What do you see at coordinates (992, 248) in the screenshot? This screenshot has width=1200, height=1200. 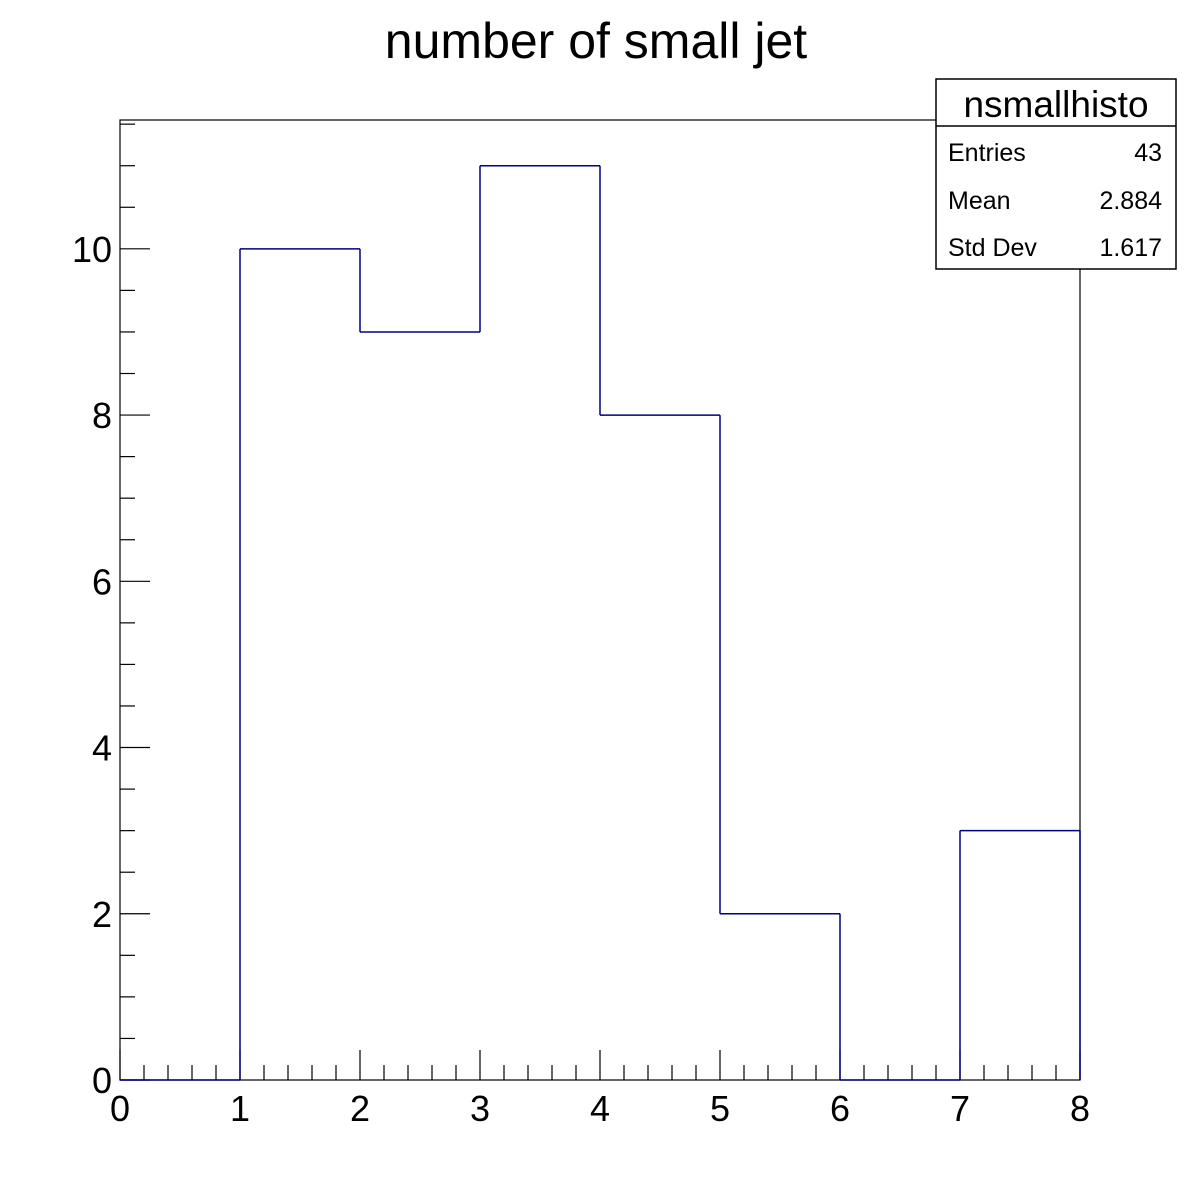 I see `stats-stddev-label: Std Dev` at bounding box center [992, 248].